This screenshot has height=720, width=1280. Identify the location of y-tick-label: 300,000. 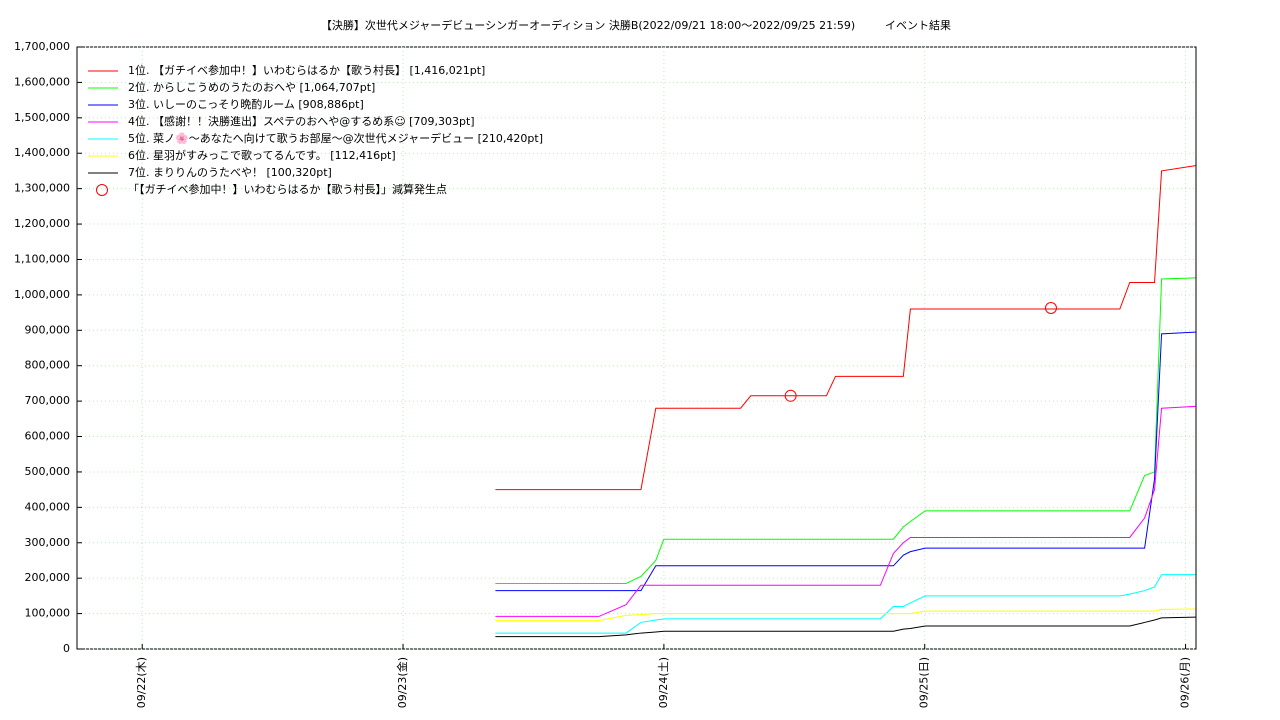
(48, 542).